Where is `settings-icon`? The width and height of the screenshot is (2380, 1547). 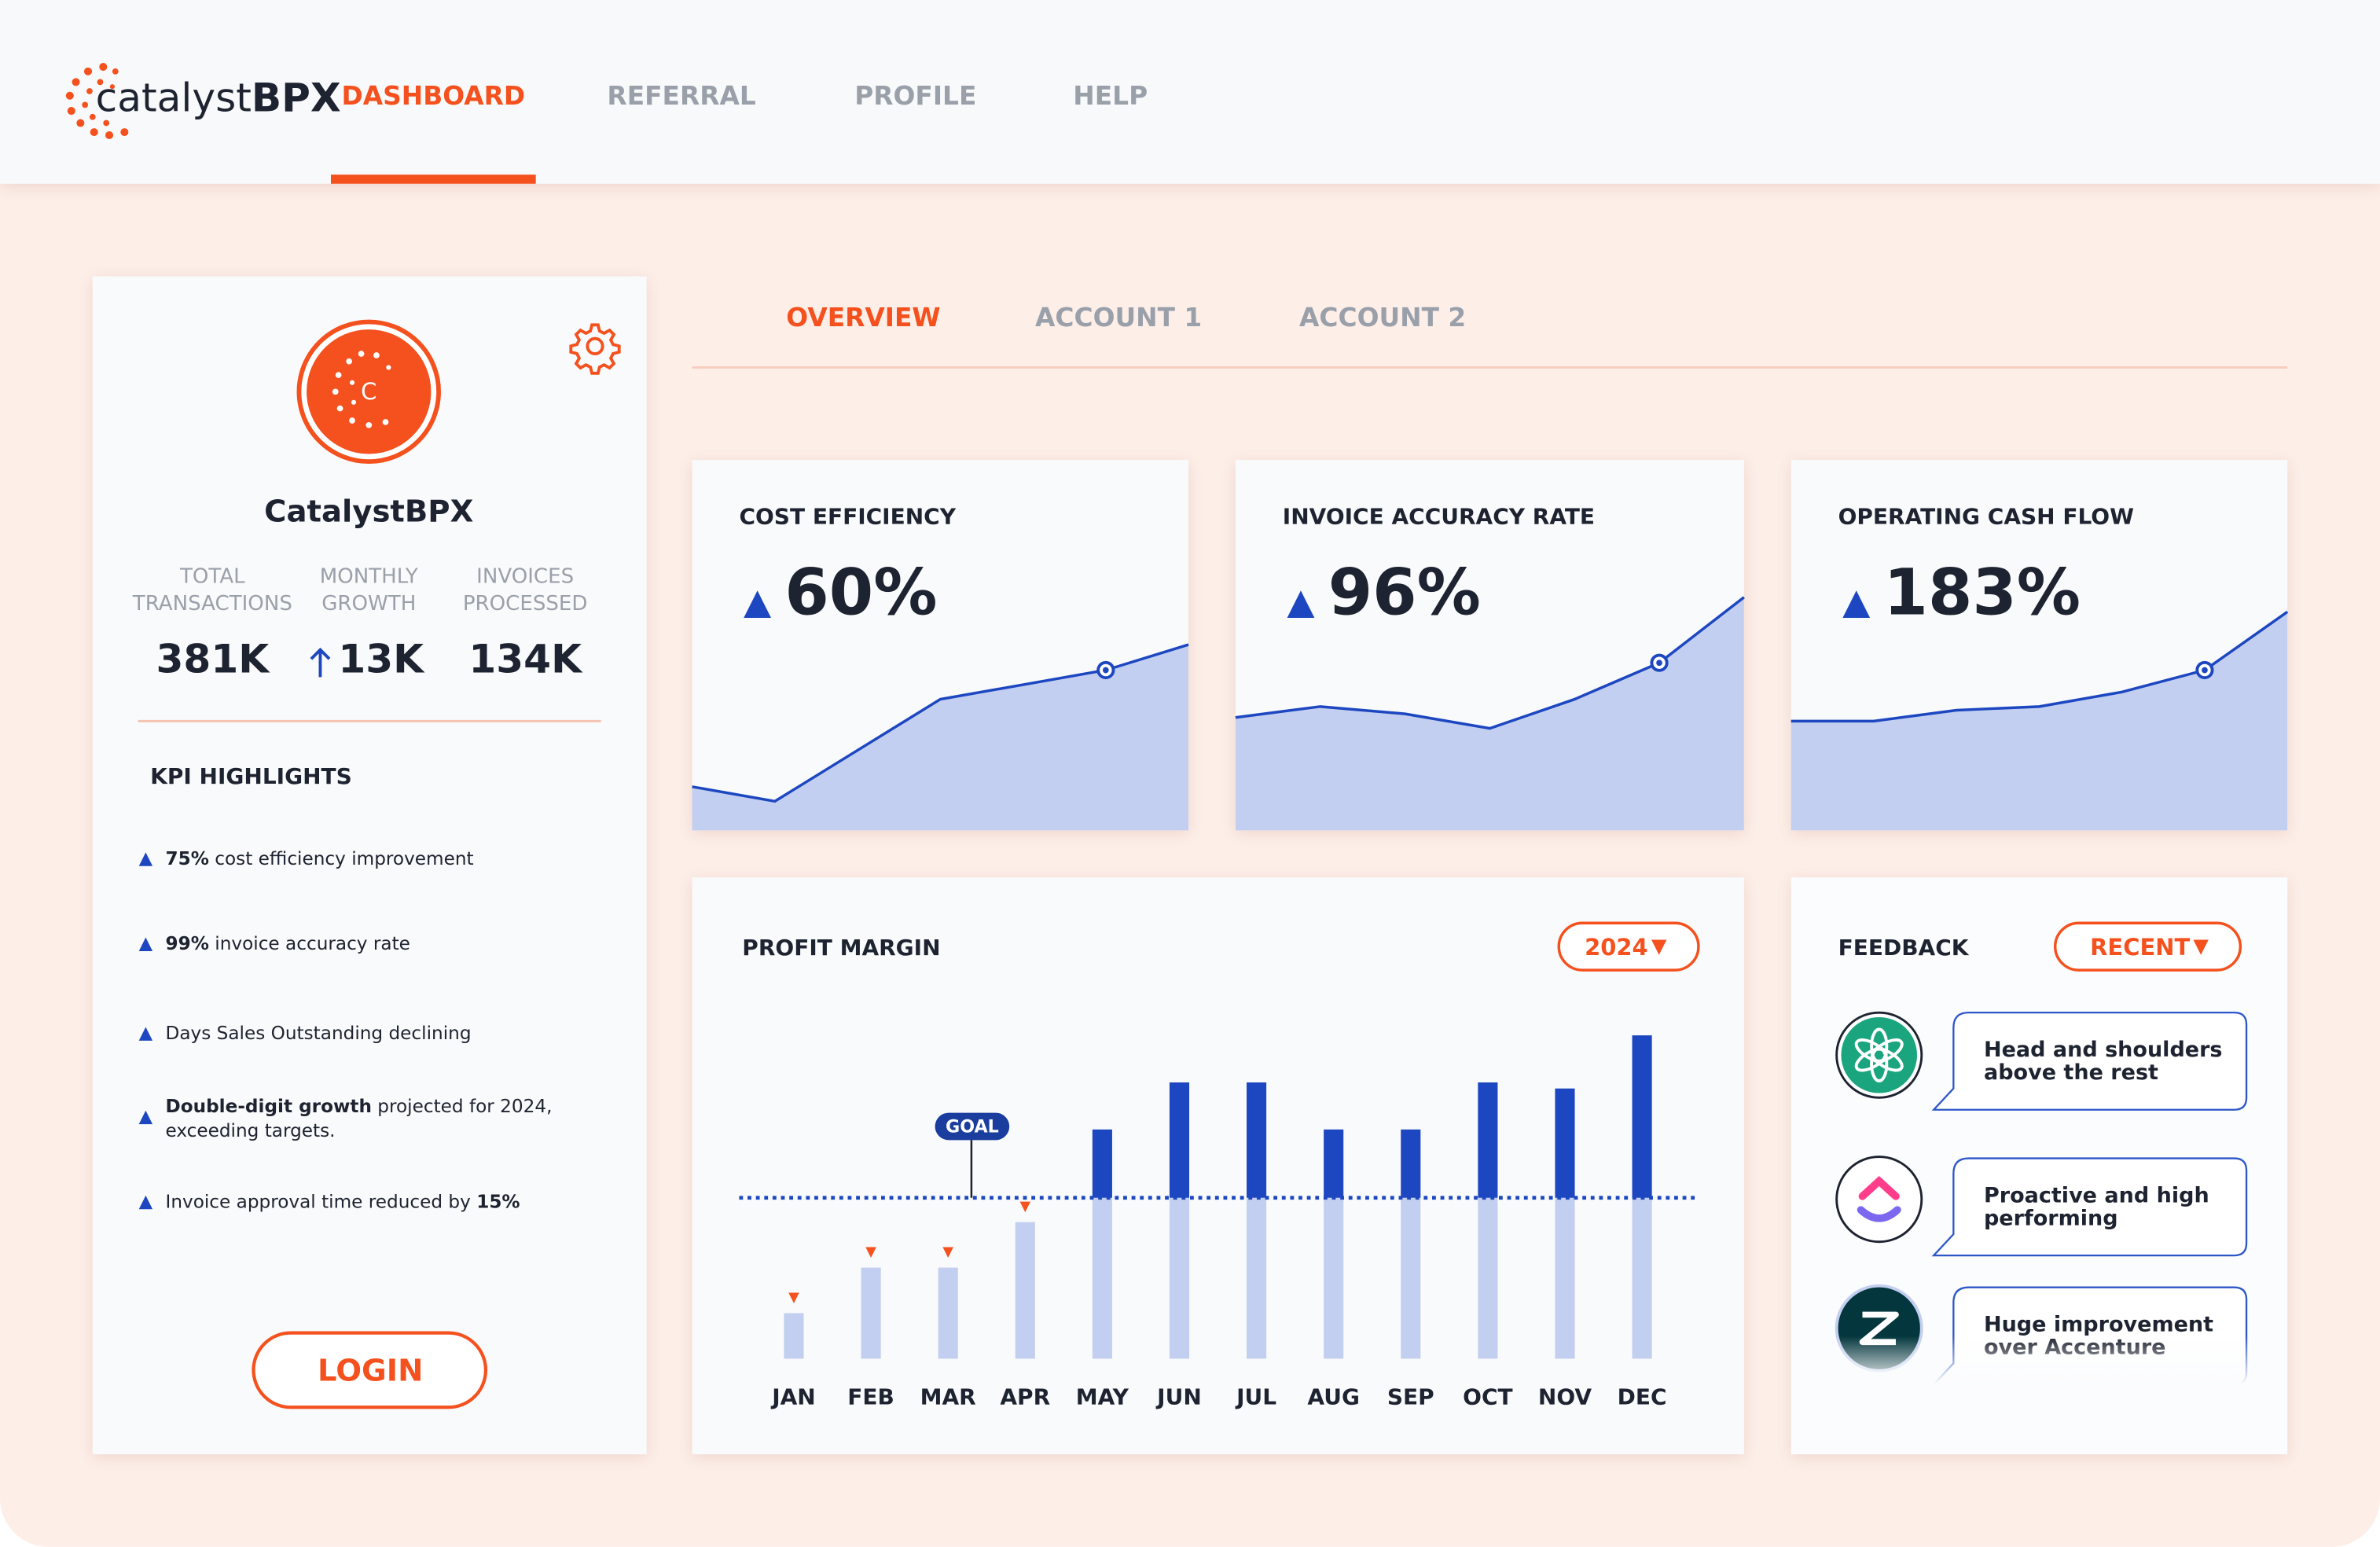 settings-icon is located at coordinates (595, 349).